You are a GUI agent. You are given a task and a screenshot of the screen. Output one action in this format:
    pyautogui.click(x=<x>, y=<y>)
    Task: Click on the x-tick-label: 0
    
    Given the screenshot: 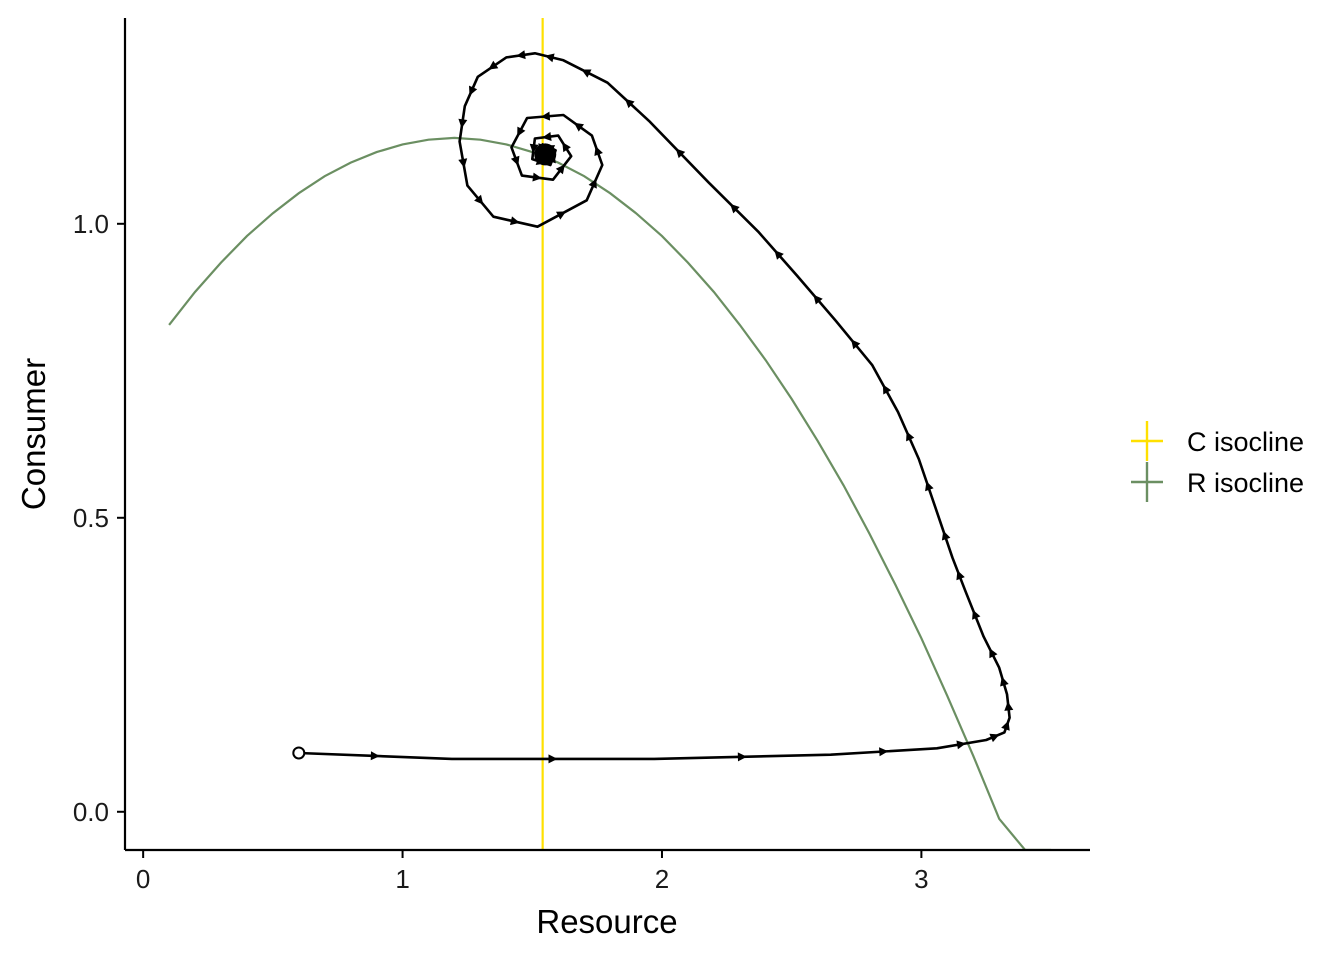 What is the action you would take?
    pyautogui.click(x=143, y=879)
    